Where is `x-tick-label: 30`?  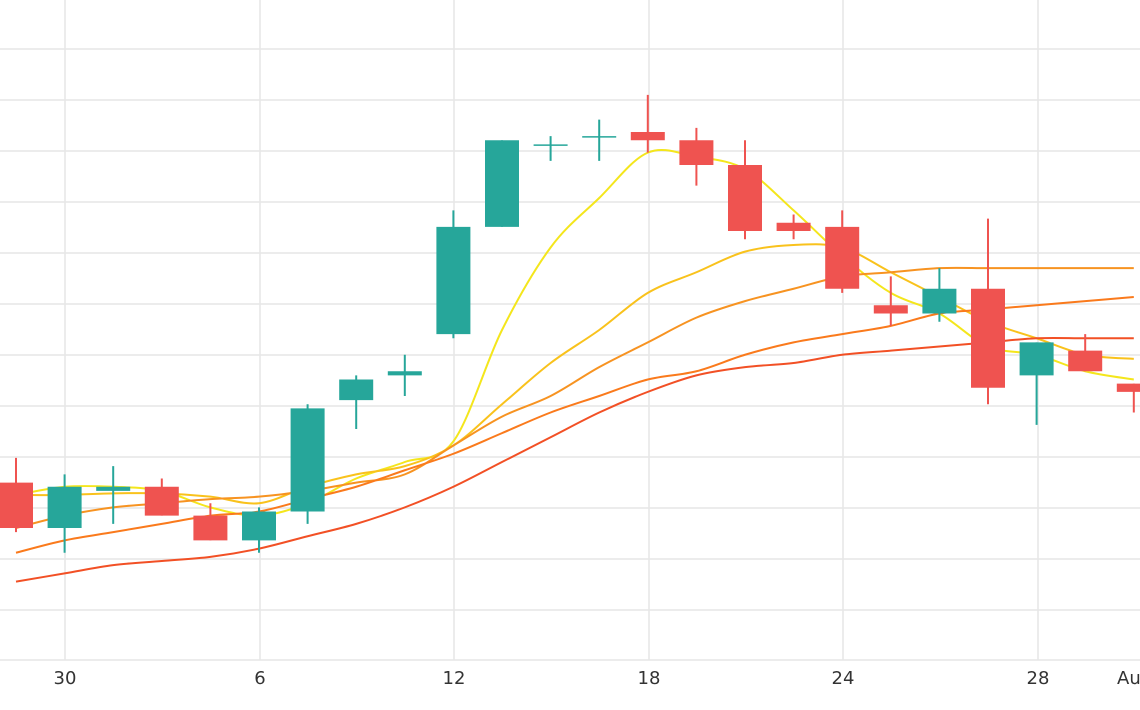
x-tick-label: 30 is located at coordinates (65, 678).